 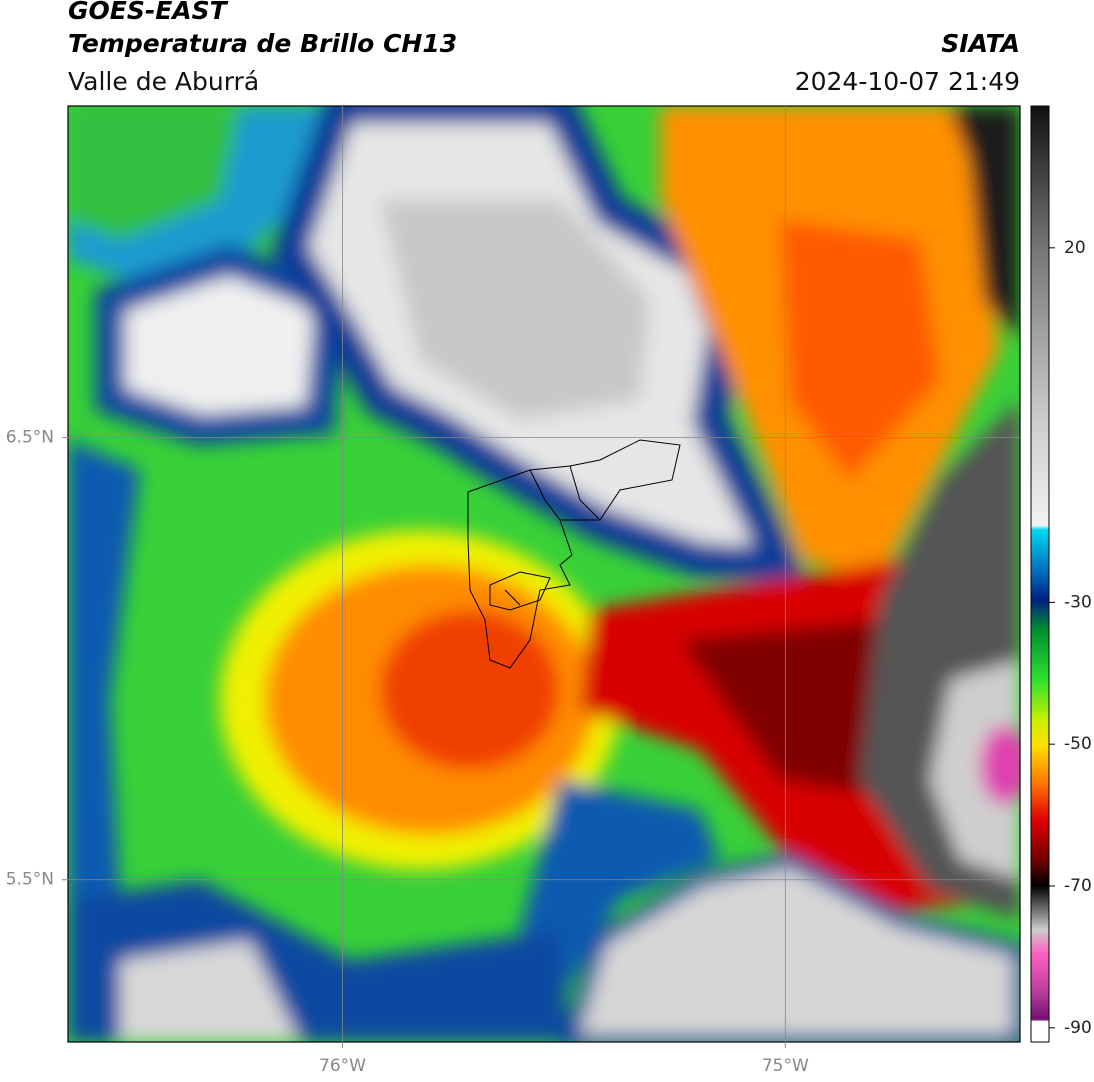 I want to click on y-tick-label: 6.5°N, so click(x=30, y=438).